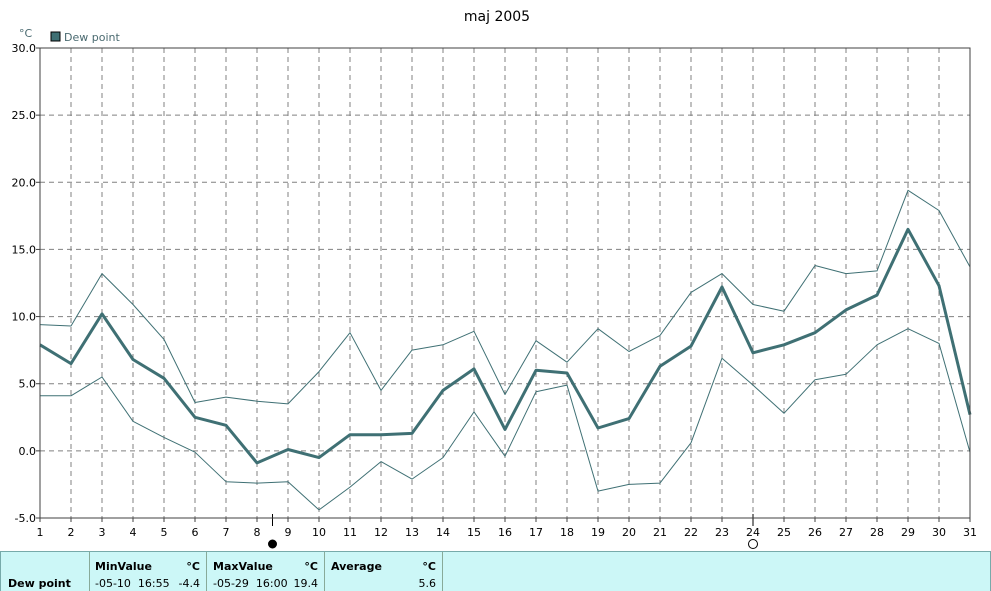 The width and height of the screenshot is (991, 591). I want to click on y-tick-label: 5.0, so click(28, 384).